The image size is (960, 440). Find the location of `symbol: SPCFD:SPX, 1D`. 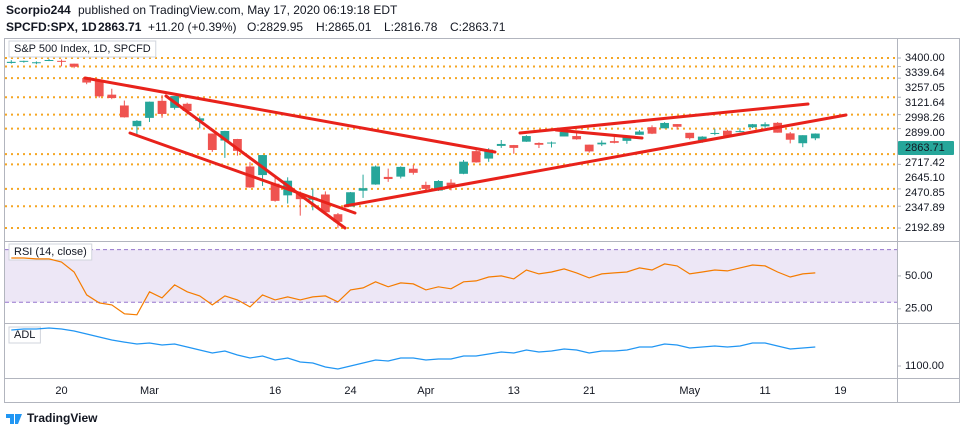

symbol: SPCFD:SPX, 1D is located at coordinates (51, 27).